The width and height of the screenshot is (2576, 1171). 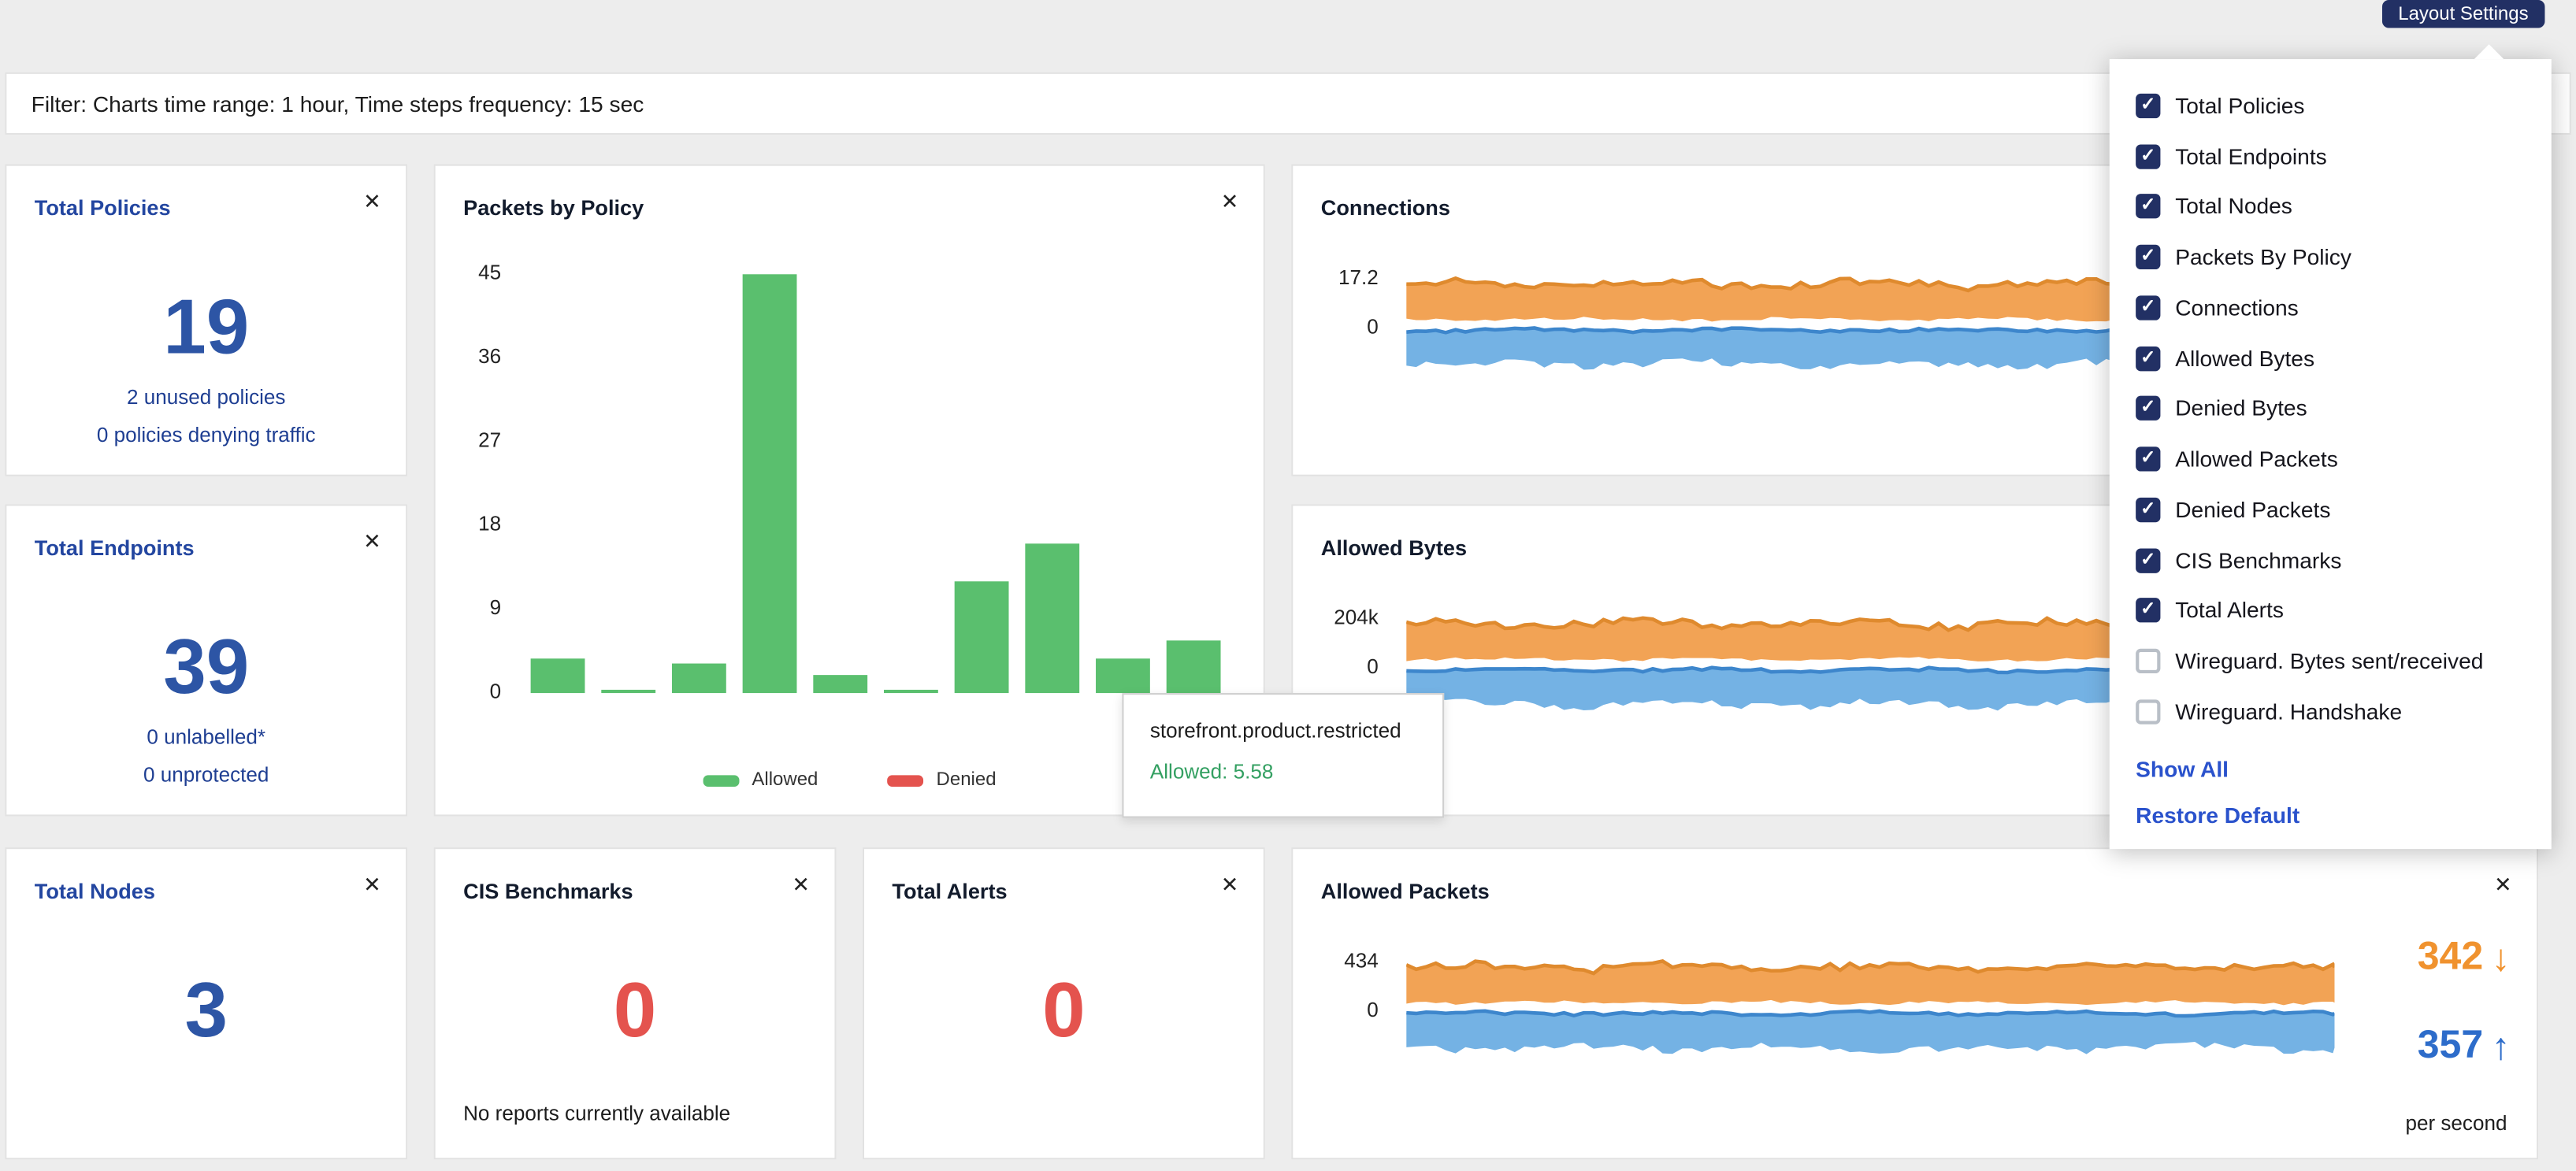 What do you see at coordinates (2331, 156) in the screenshot?
I see `layout-menu-item: ✓ Total Endpoints` at bounding box center [2331, 156].